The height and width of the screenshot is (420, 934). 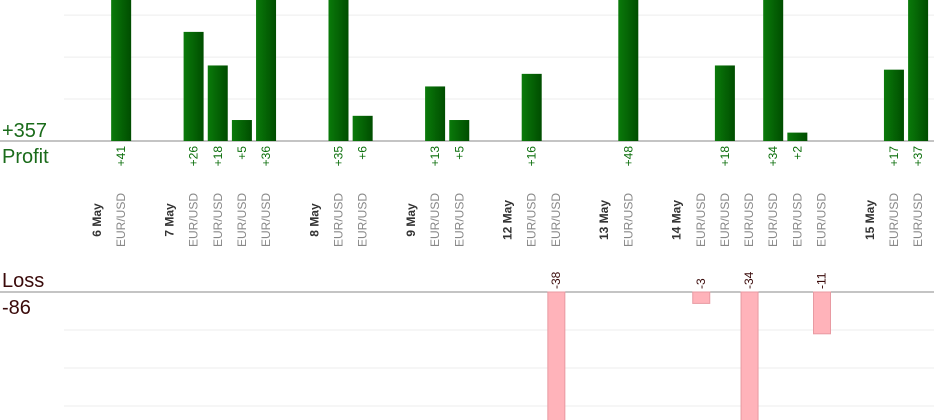 What do you see at coordinates (749, 280) in the screenshot?
I see `loss-value: -34` at bounding box center [749, 280].